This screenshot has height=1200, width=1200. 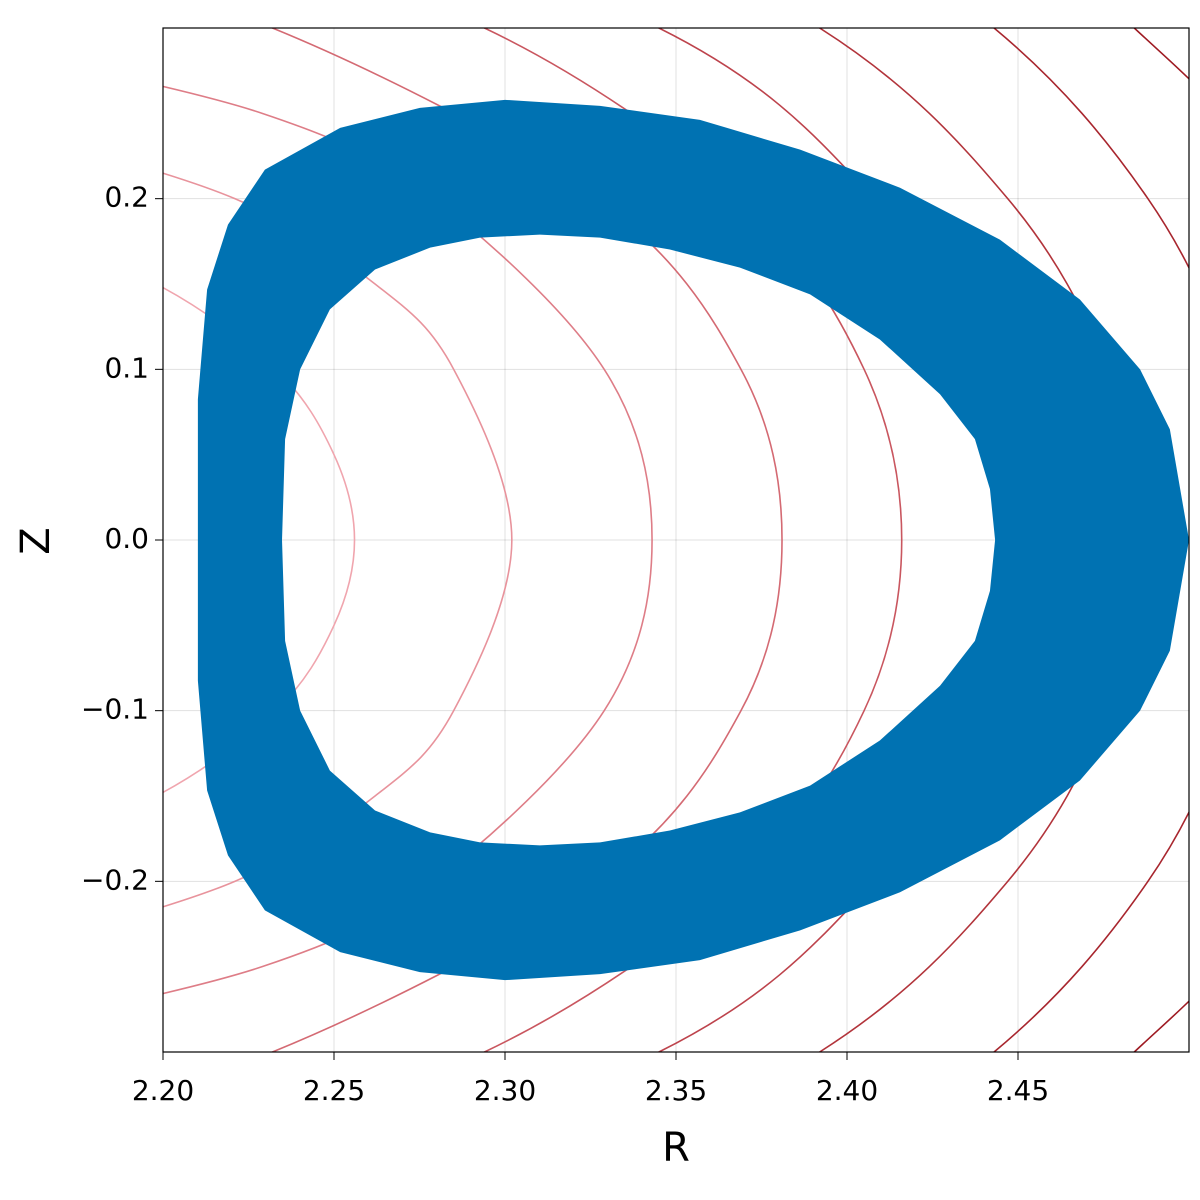 What do you see at coordinates (847, 1090) in the screenshot?
I see `x-tick-label: 2.40` at bounding box center [847, 1090].